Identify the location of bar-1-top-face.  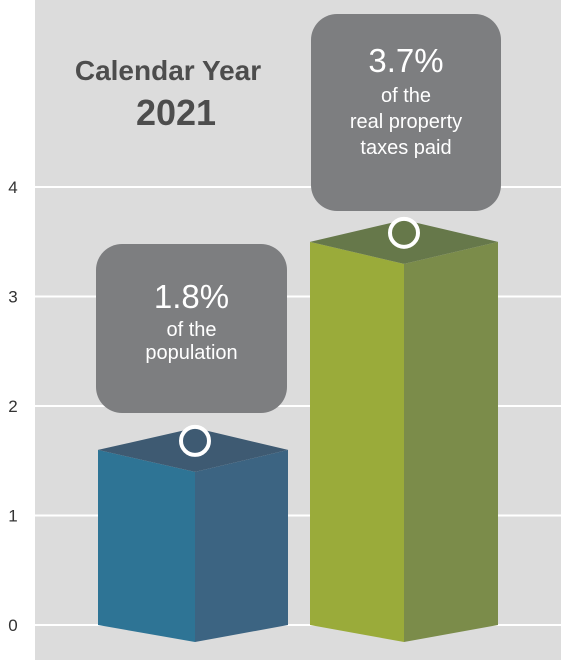
(193, 449).